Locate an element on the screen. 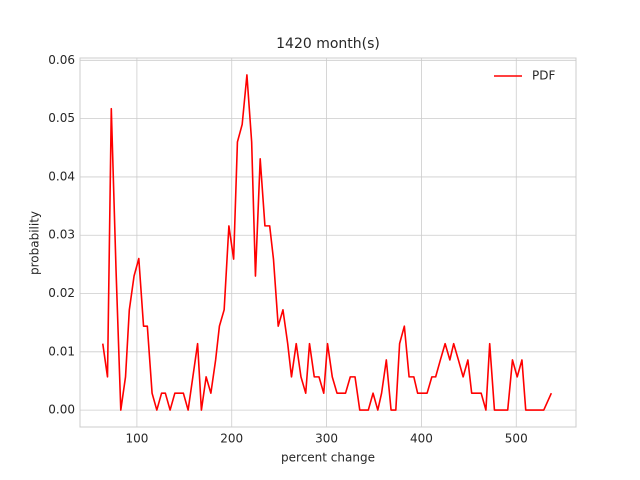 Image resolution: width=640 pixels, height=480 pixels. x-tick-label: 300 is located at coordinates (326, 439).